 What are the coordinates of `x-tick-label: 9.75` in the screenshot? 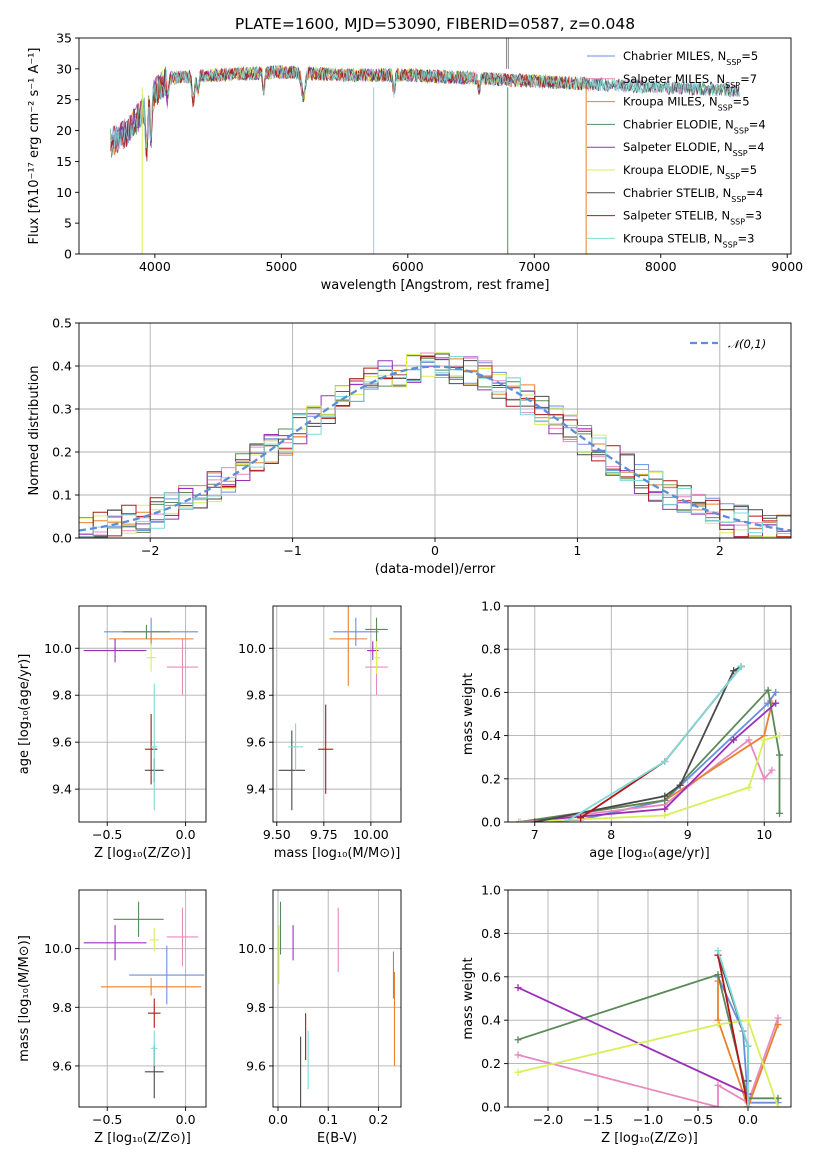 It's located at (324, 834).